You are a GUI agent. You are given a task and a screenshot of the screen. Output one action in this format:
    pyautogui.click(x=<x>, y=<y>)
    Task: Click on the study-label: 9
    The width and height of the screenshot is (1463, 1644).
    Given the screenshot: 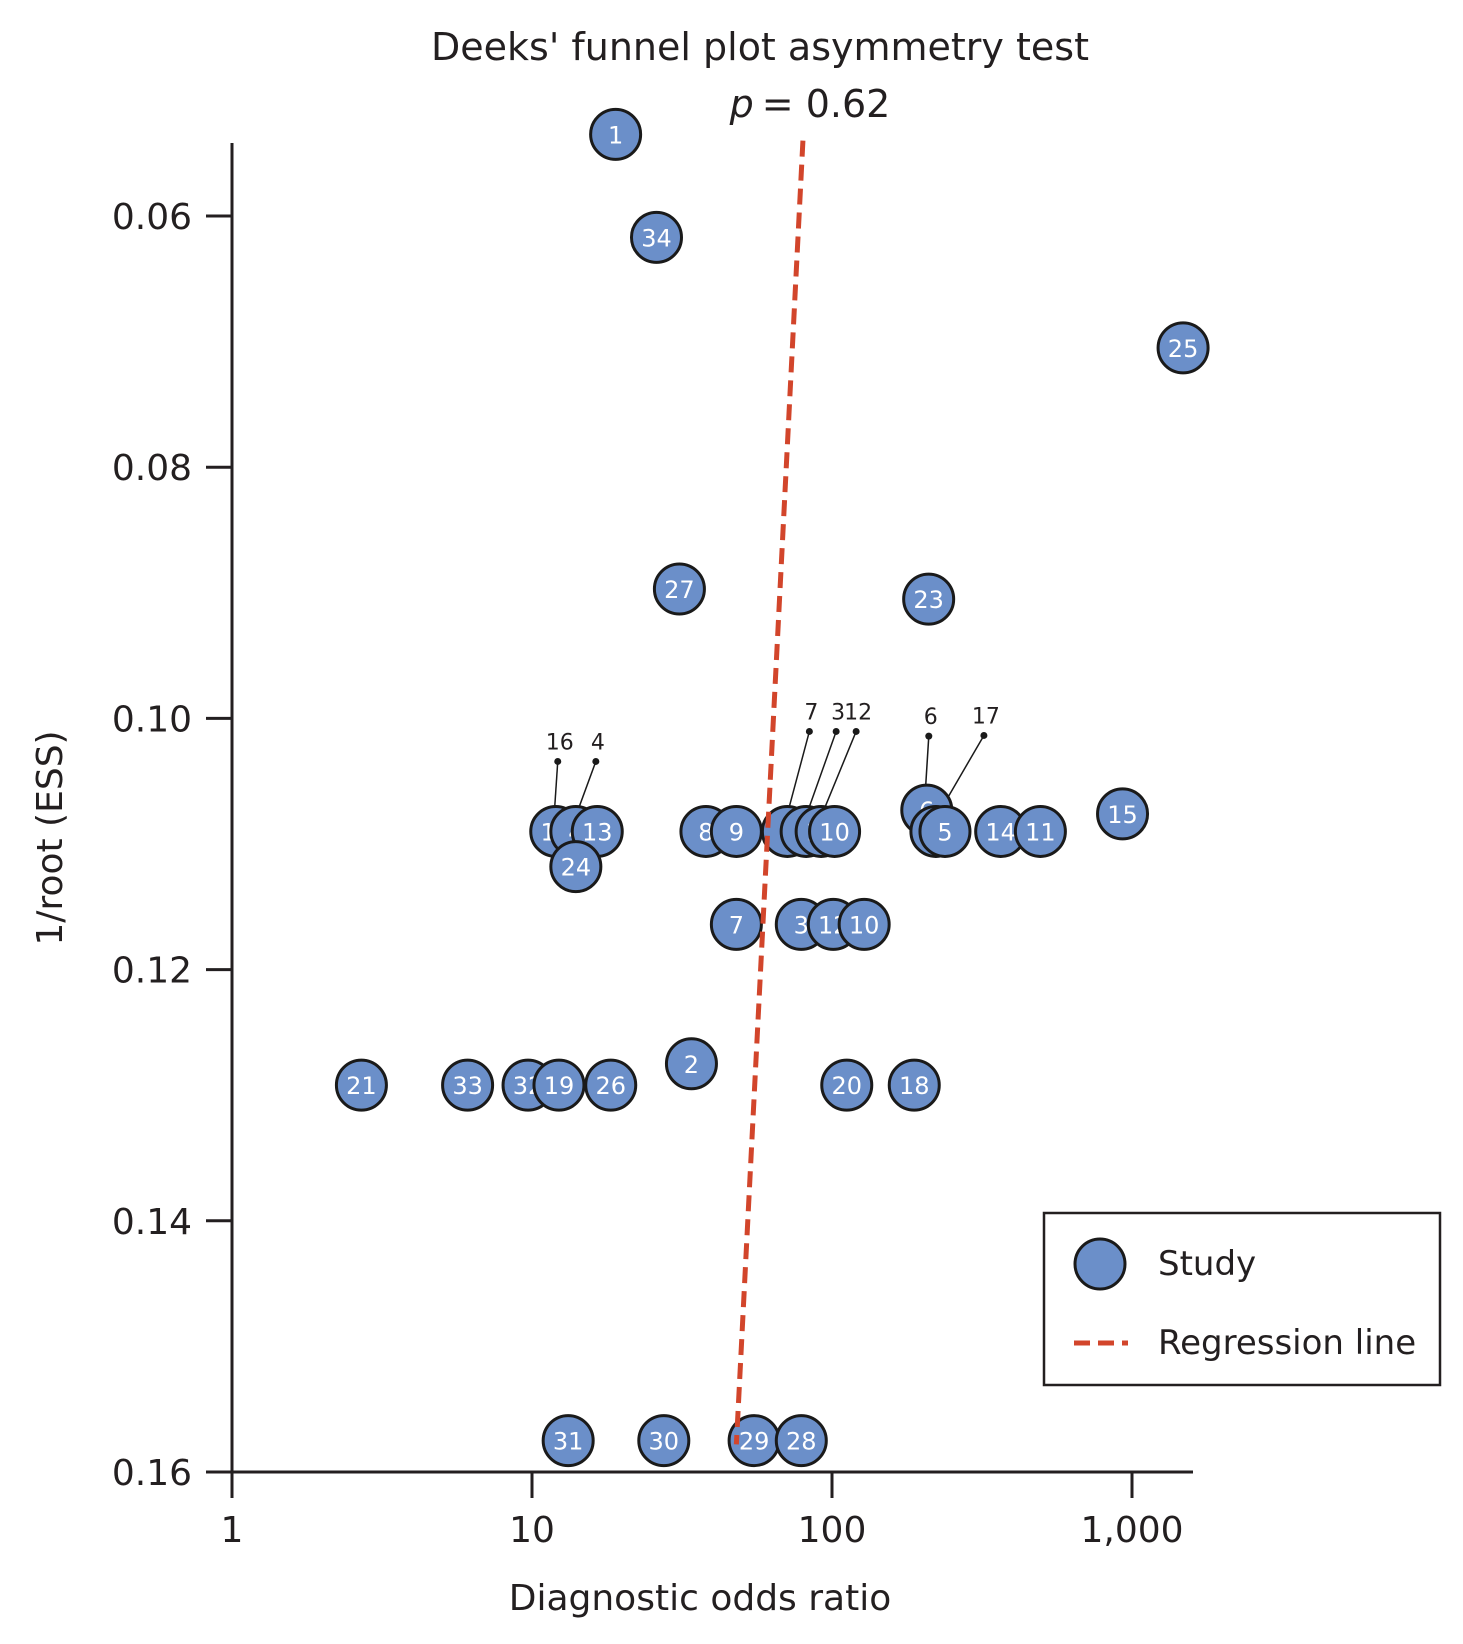 What is the action you would take?
    pyautogui.click(x=736, y=832)
    